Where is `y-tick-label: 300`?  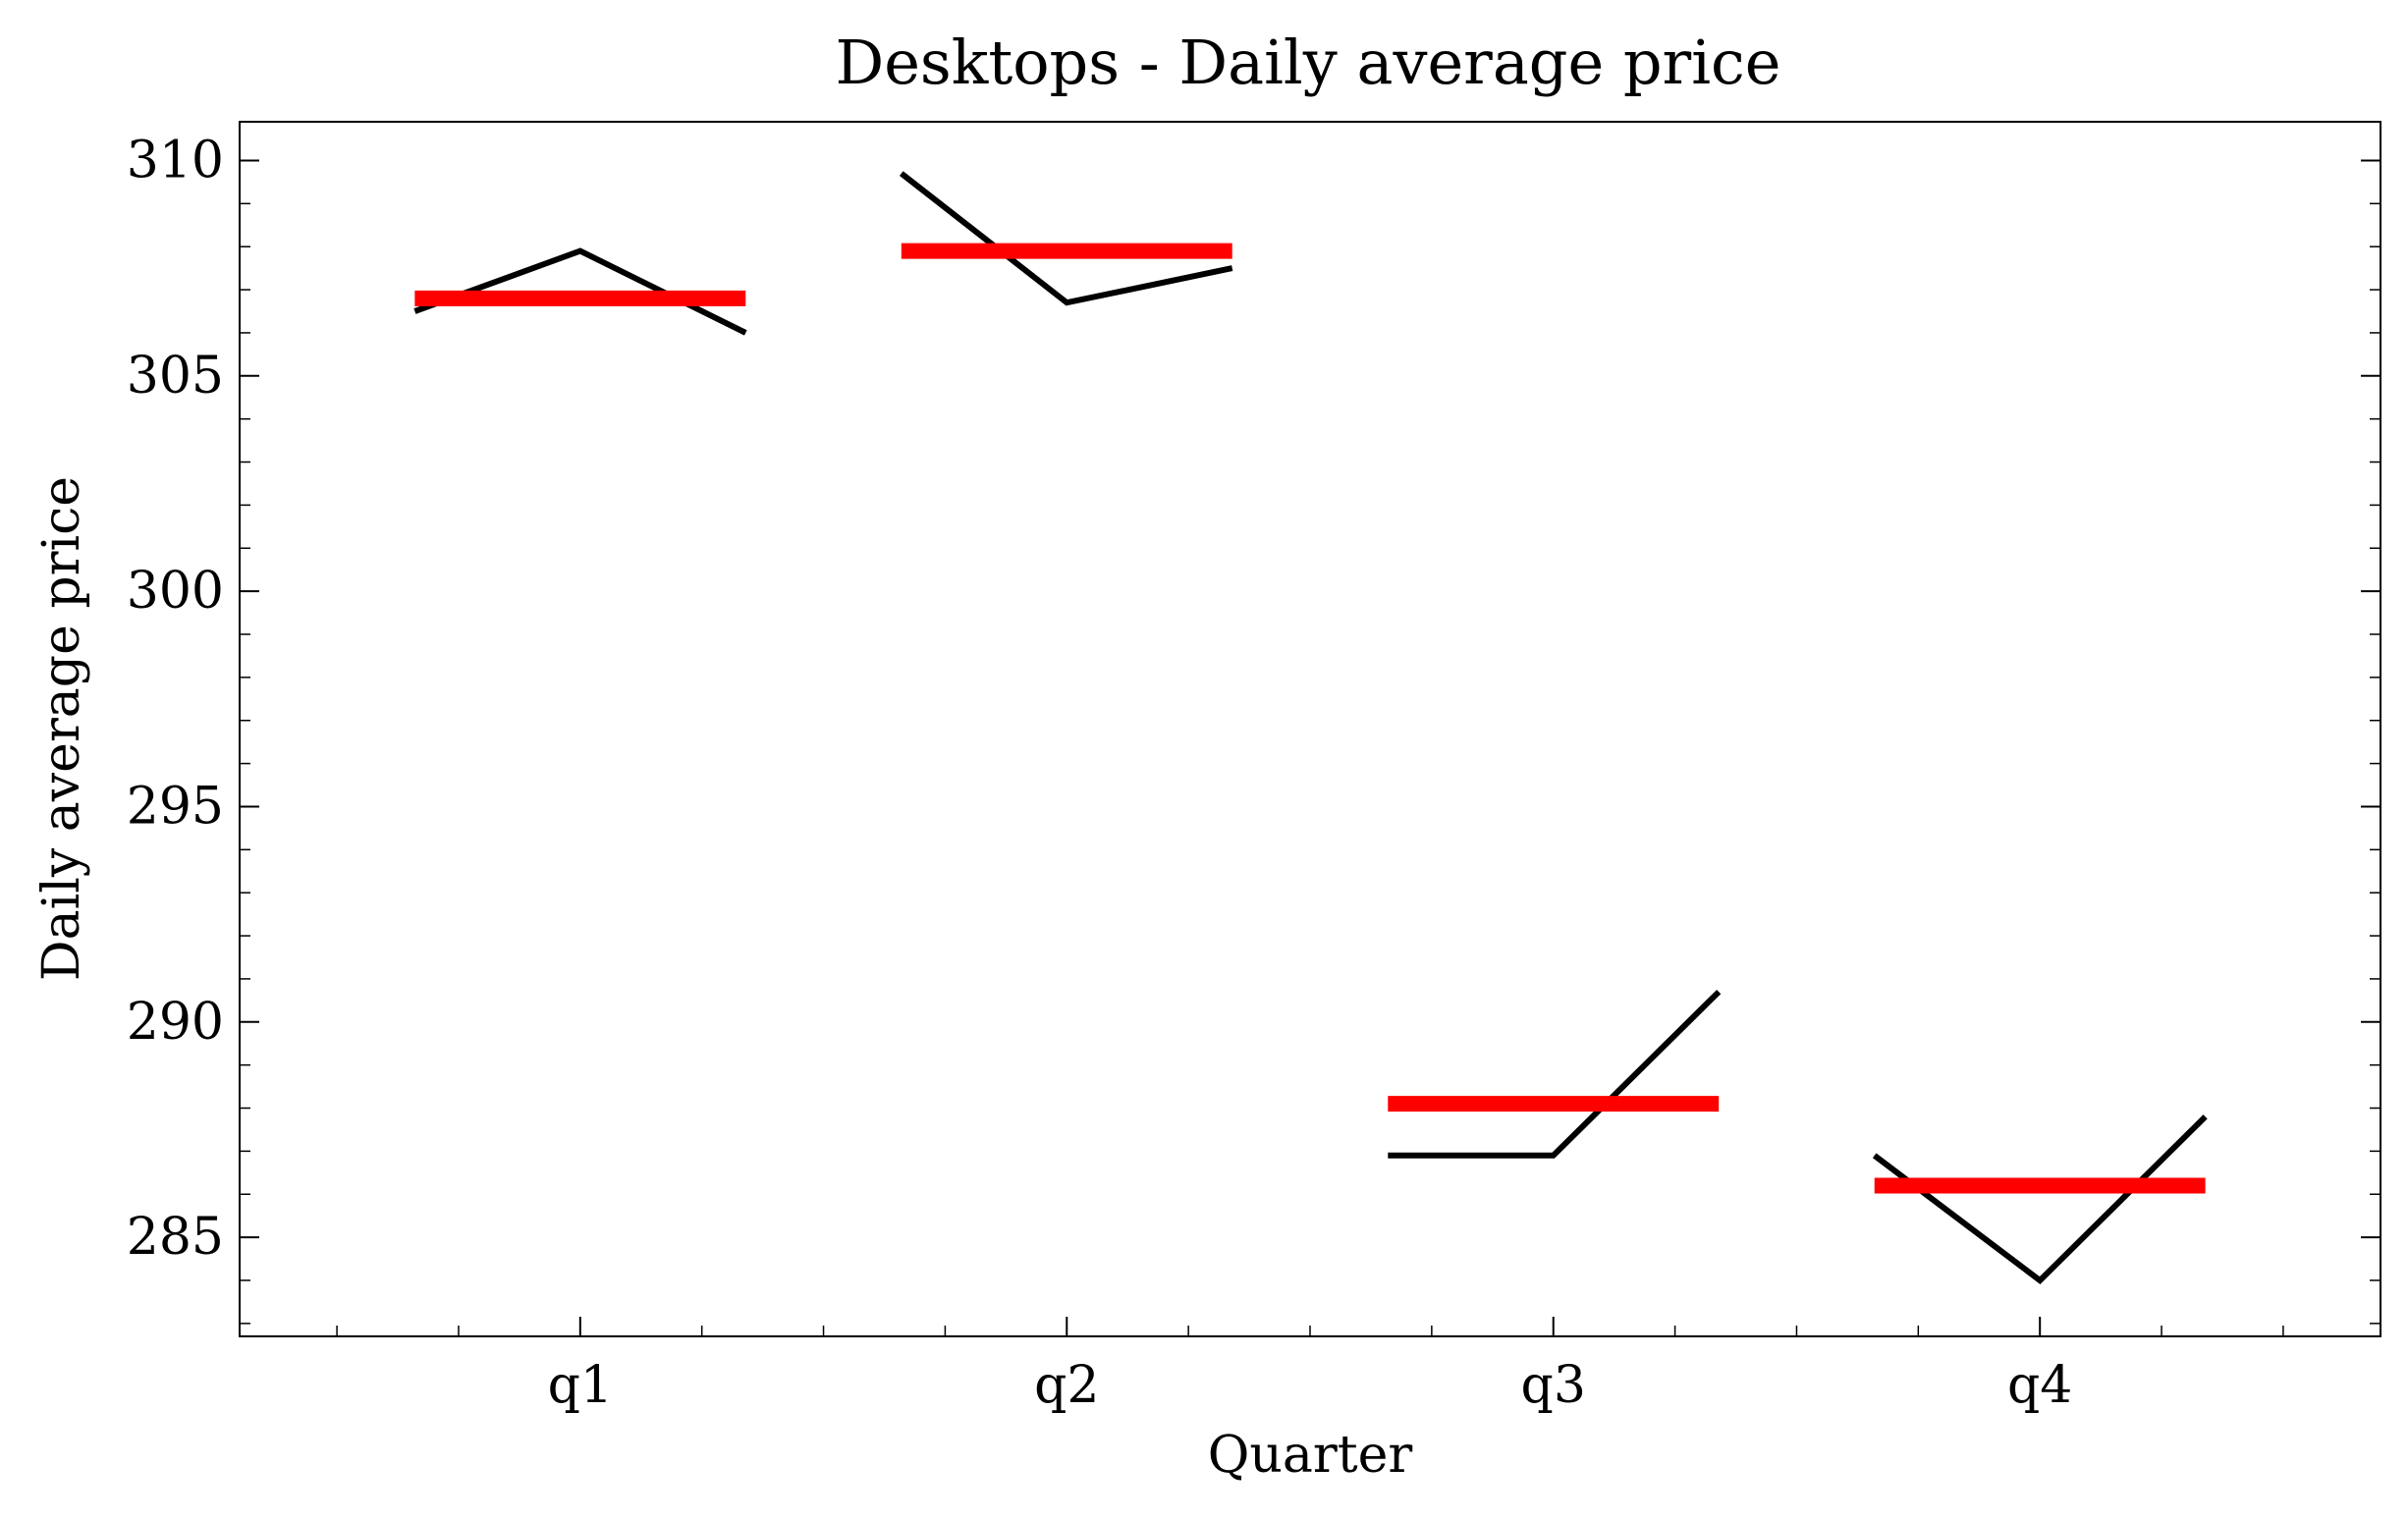 y-tick-label: 300 is located at coordinates (176, 591).